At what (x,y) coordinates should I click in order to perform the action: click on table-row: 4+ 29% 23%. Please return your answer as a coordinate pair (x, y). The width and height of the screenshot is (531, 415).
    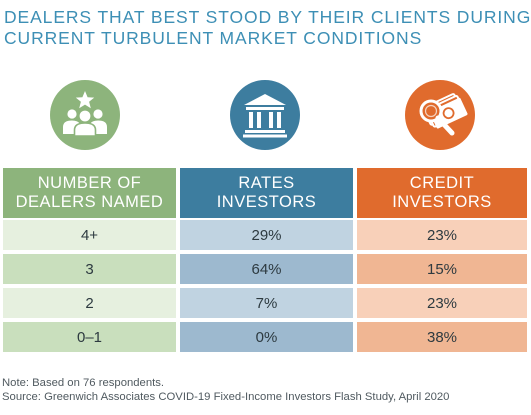
    Looking at the image, I should click on (265, 235).